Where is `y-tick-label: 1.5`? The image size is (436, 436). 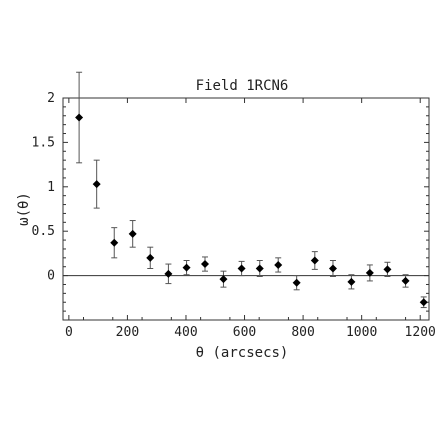
y-tick-label: 1.5 is located at coordinates (43, 142).